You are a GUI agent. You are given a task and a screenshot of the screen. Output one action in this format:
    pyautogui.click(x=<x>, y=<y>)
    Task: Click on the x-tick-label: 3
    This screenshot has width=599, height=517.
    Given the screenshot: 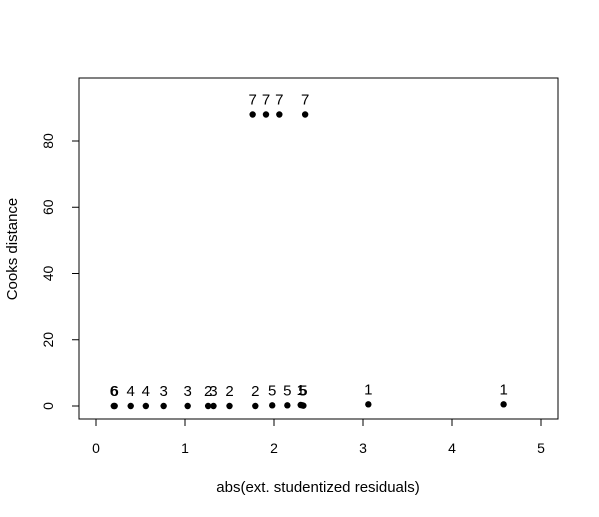 What is the action you would take?
    pyautogui.click(x=363, y=448)
    